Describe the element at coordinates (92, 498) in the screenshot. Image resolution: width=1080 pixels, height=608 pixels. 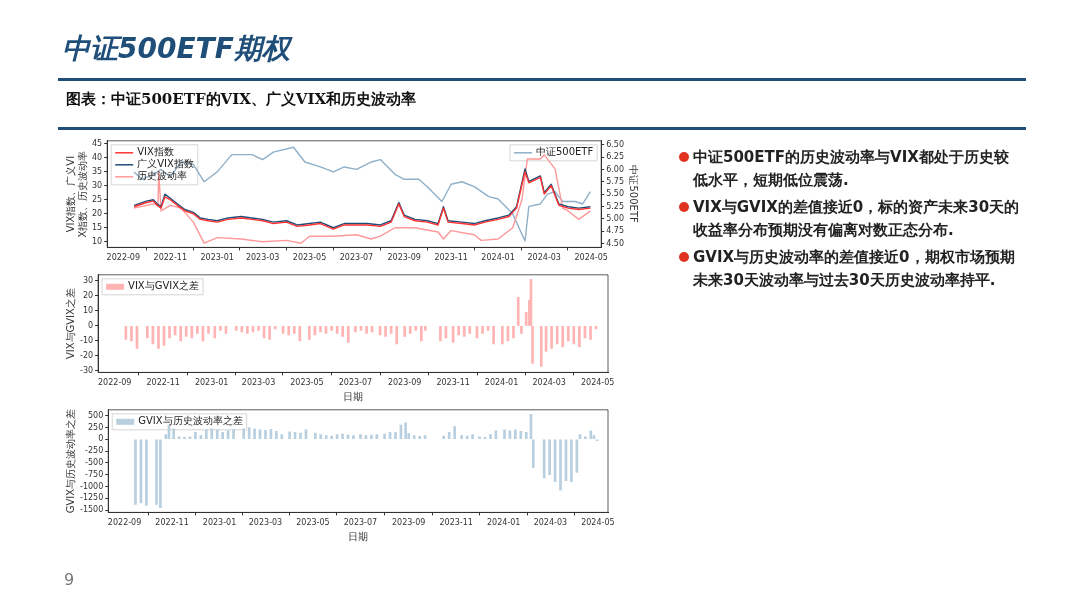
I see `y-tick-label: -1250` at that location.